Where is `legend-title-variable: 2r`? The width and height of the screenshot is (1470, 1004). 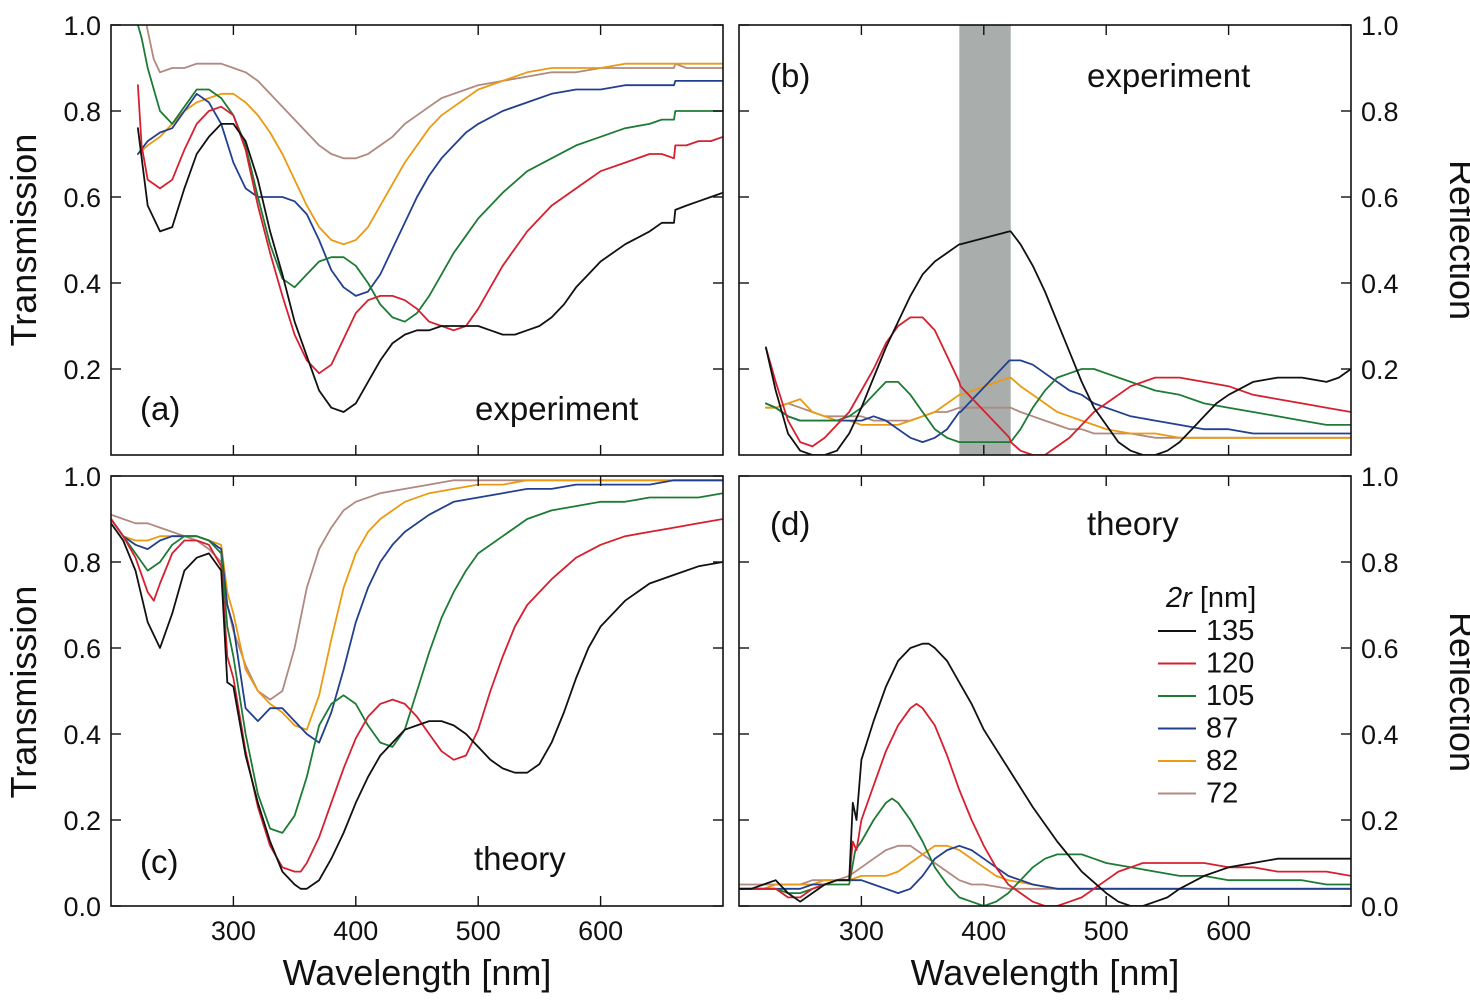
legend-title-variable: 2r is located at coordinates (1179, 598).